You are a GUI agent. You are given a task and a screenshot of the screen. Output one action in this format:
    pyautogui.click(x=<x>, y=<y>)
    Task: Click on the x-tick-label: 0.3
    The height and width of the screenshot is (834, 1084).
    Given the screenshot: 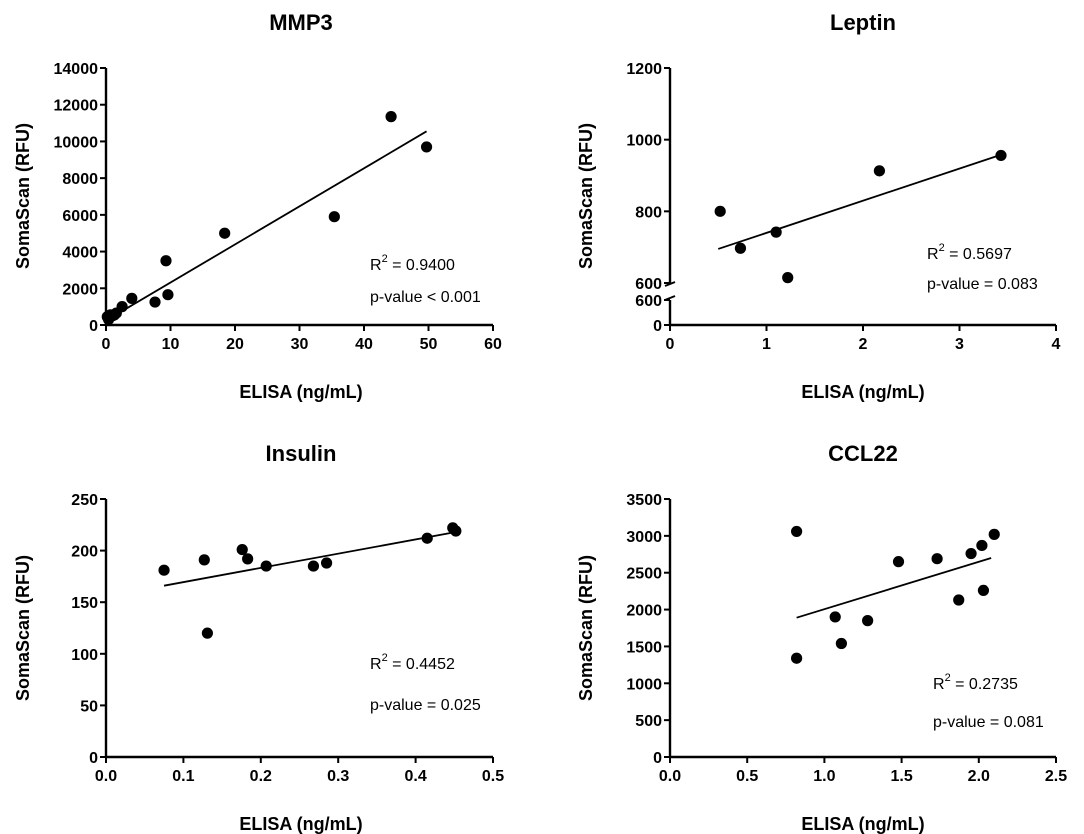 What is the action you would take?
    pyautogui.click(x=338, y=776)
    